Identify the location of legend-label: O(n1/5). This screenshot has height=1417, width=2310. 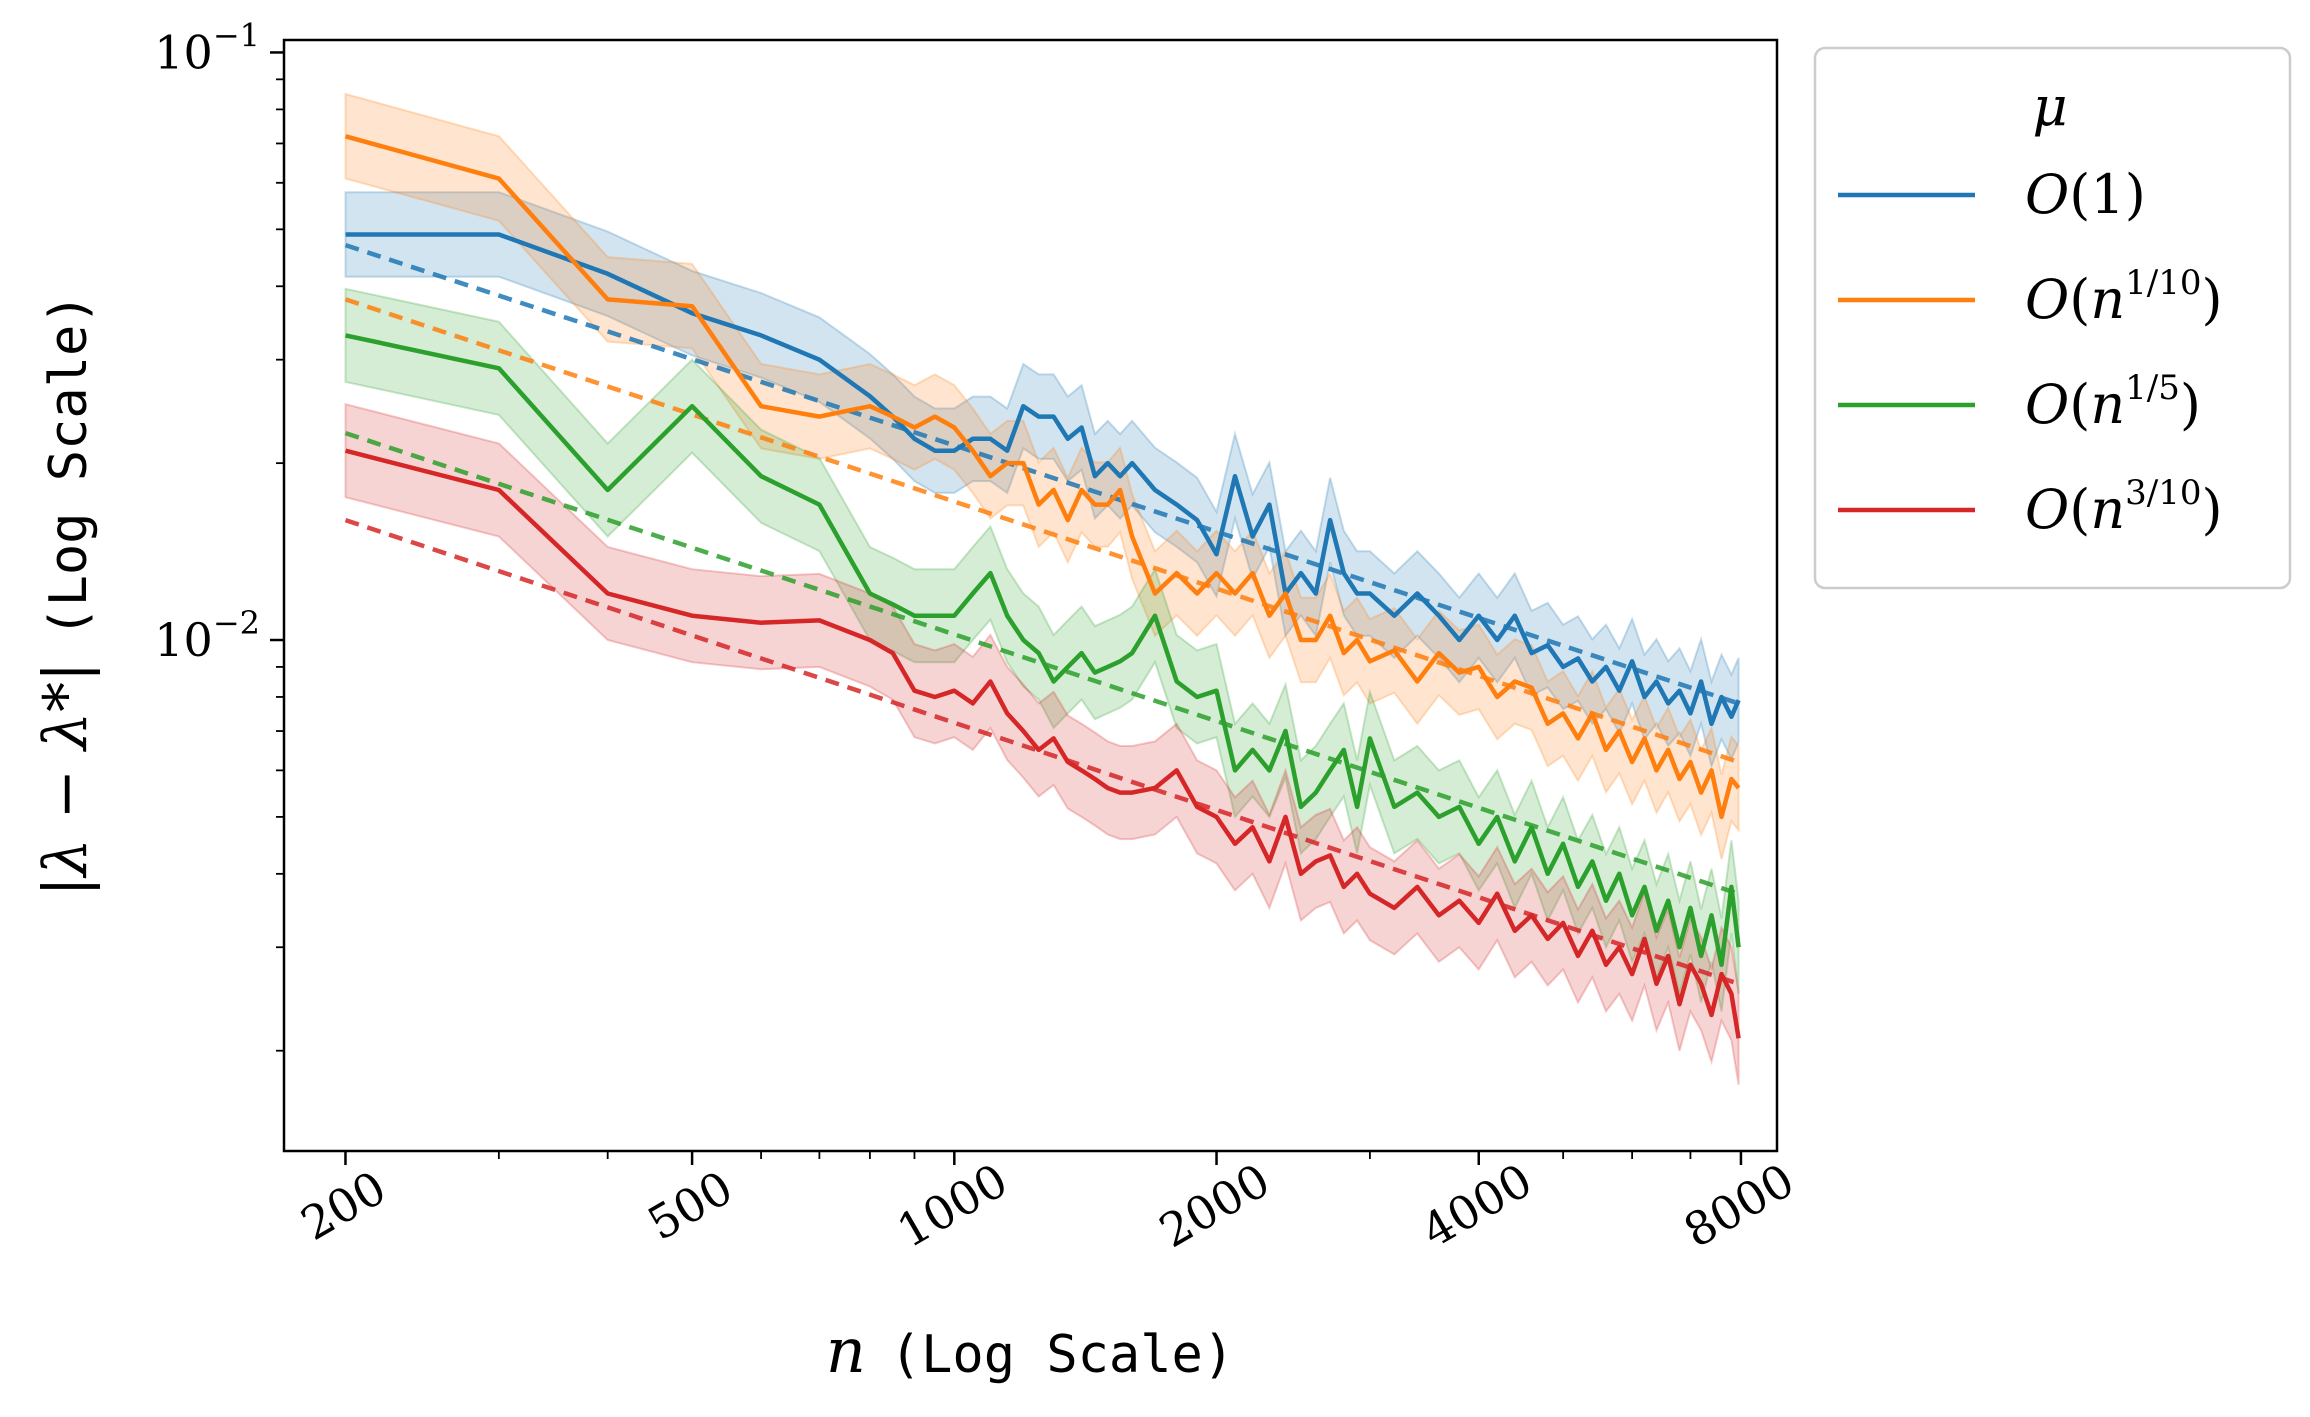
(2113, 402).